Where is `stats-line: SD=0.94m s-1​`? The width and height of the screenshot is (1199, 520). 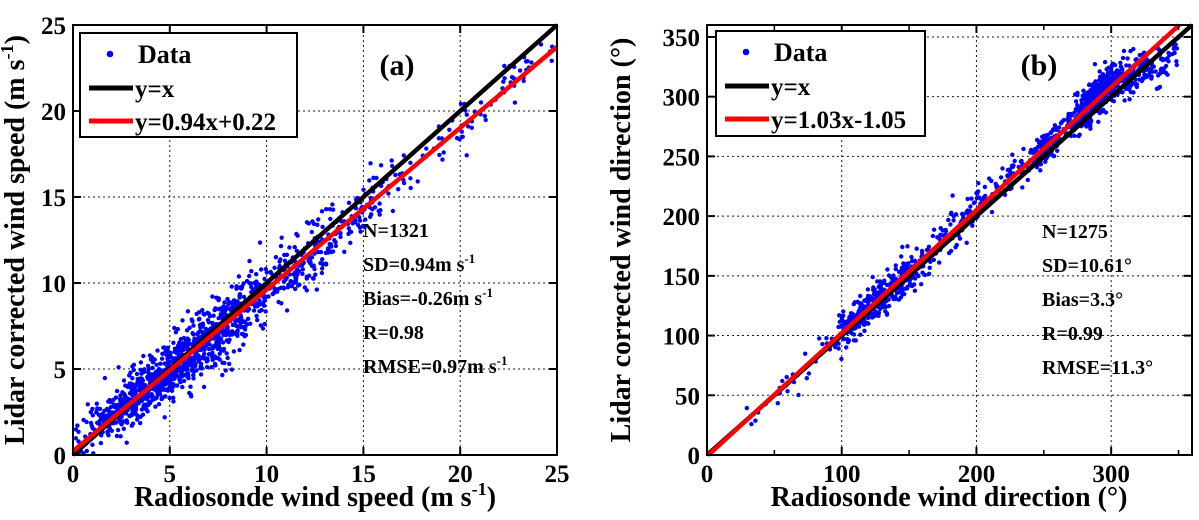
stats-line: SD=0.94m s-1​ is located at coordinates (419, 263).